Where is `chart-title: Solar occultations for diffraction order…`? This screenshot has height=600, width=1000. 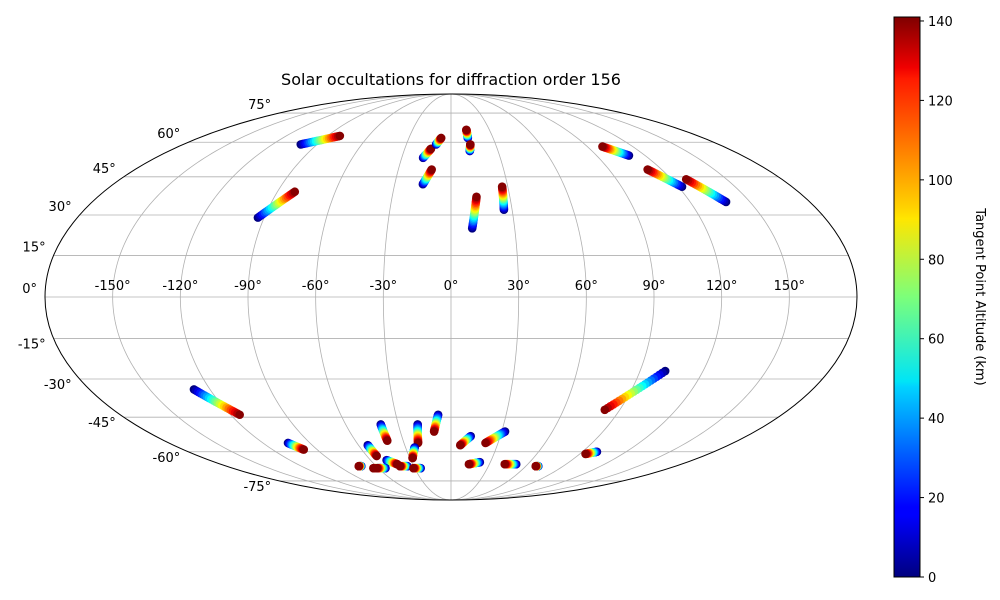
chart-title: Solar occultations for diffraction order… is located at coordinates (451, 79).